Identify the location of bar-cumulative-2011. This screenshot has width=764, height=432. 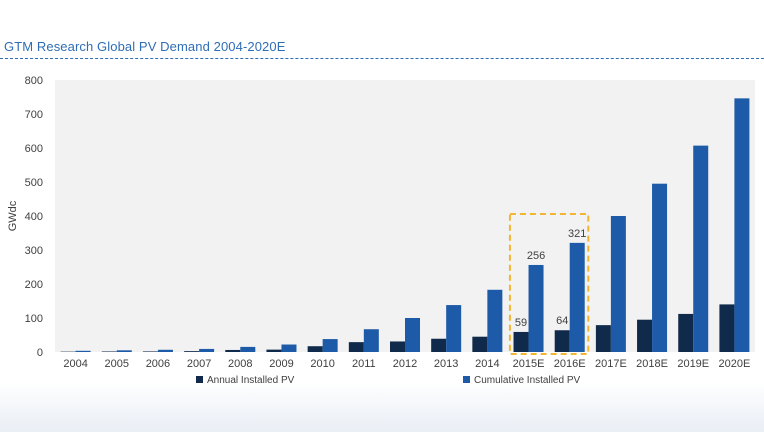
(371, 340).